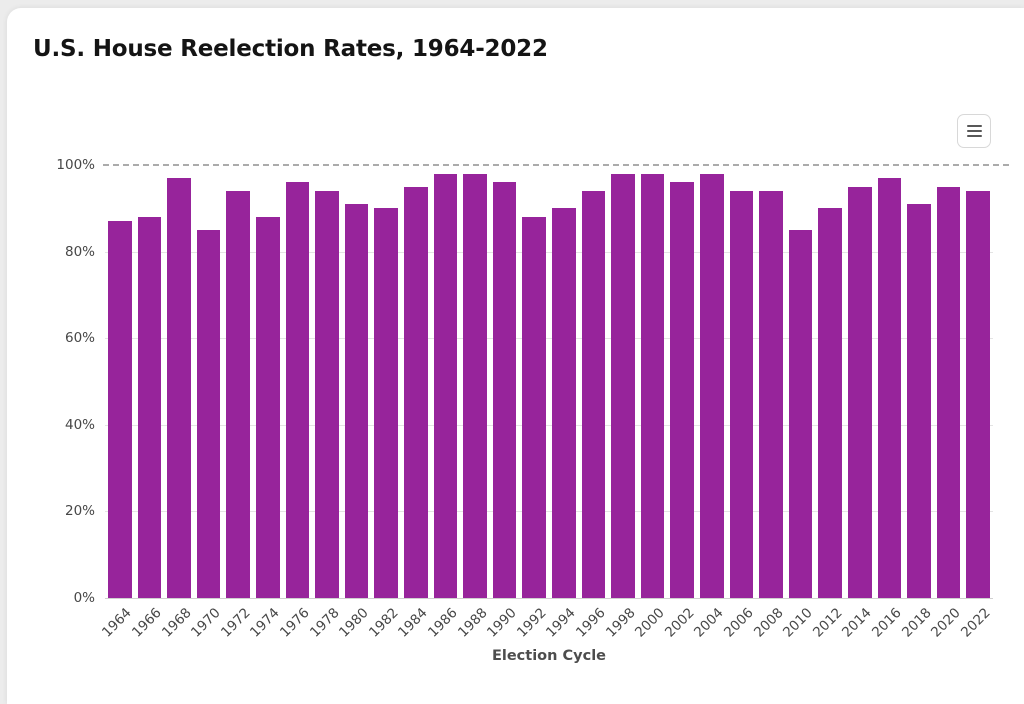  Describe the element at coordinates (475, 385) in the screenshot. I see `bar-1988` at that location.